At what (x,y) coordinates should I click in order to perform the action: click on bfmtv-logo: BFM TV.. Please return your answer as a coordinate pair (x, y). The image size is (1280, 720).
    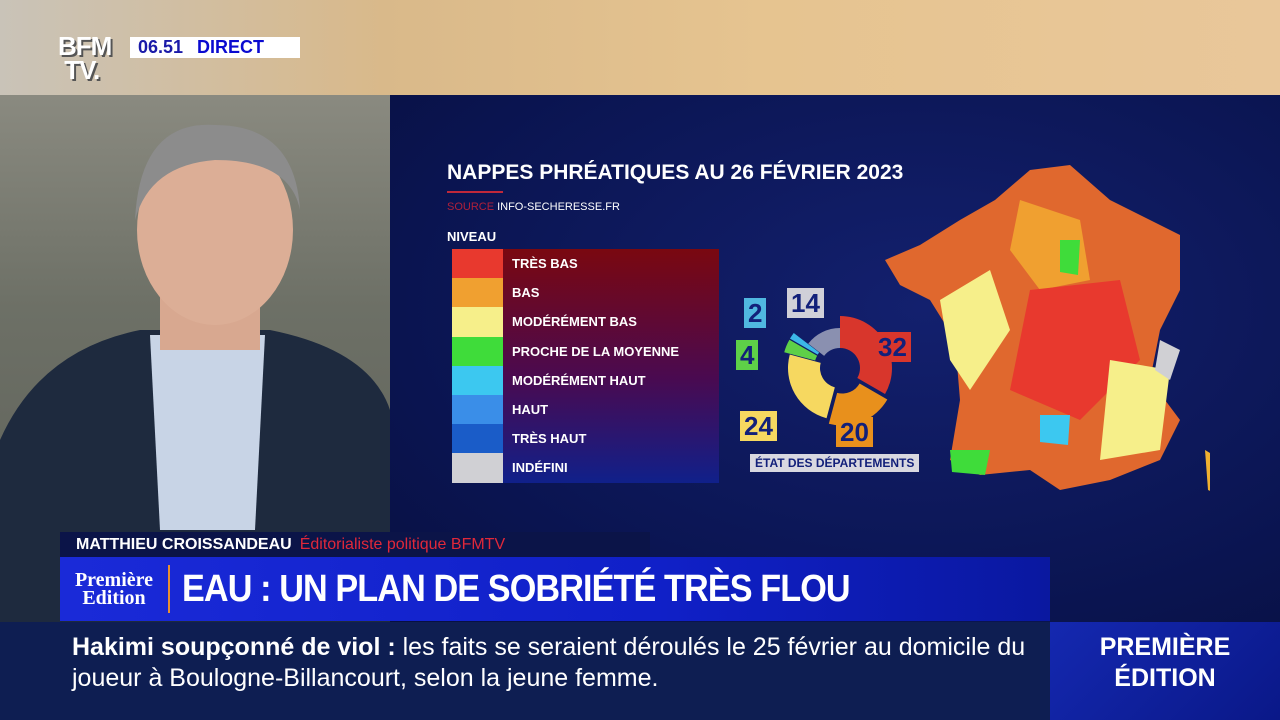
    Looking at the image, I should click on (85, 58).